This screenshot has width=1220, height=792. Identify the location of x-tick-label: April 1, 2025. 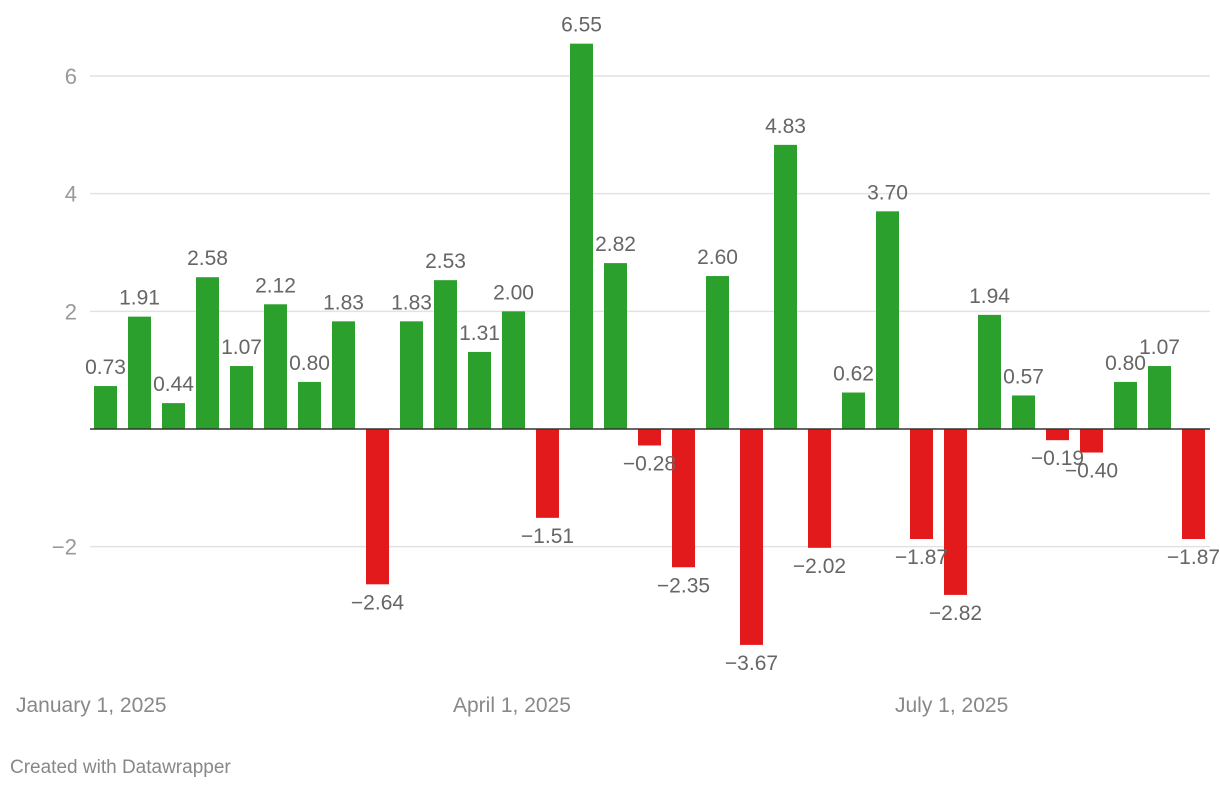
(512, 705).